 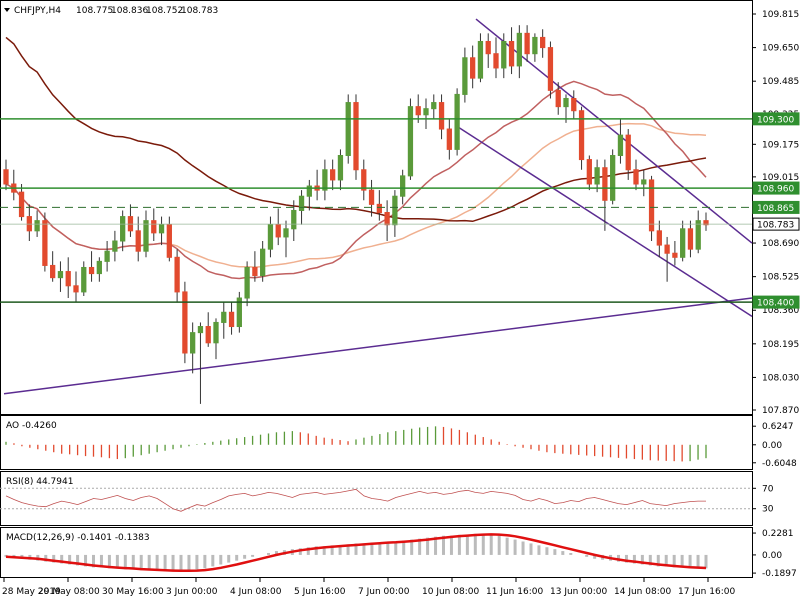 I want to click on collapse-triangle-icon, so click(x=7, y=10).